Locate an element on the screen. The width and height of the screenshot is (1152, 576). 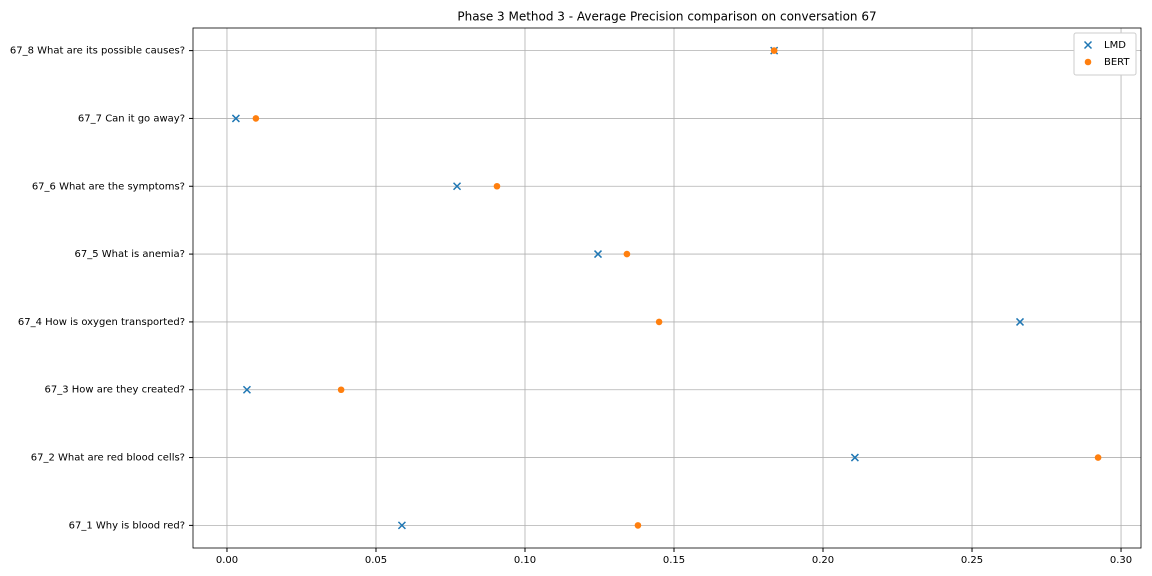
y-tick-label: 67_7 Can it go away? is located at coordinates (131, 118).